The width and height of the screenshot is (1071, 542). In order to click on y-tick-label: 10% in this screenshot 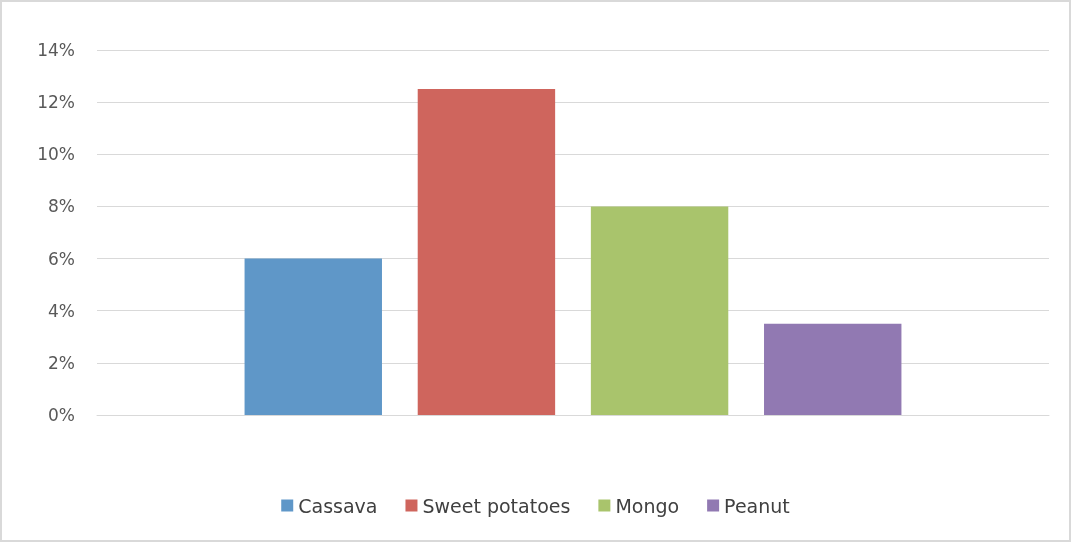, I will do `click(56, 154)`.